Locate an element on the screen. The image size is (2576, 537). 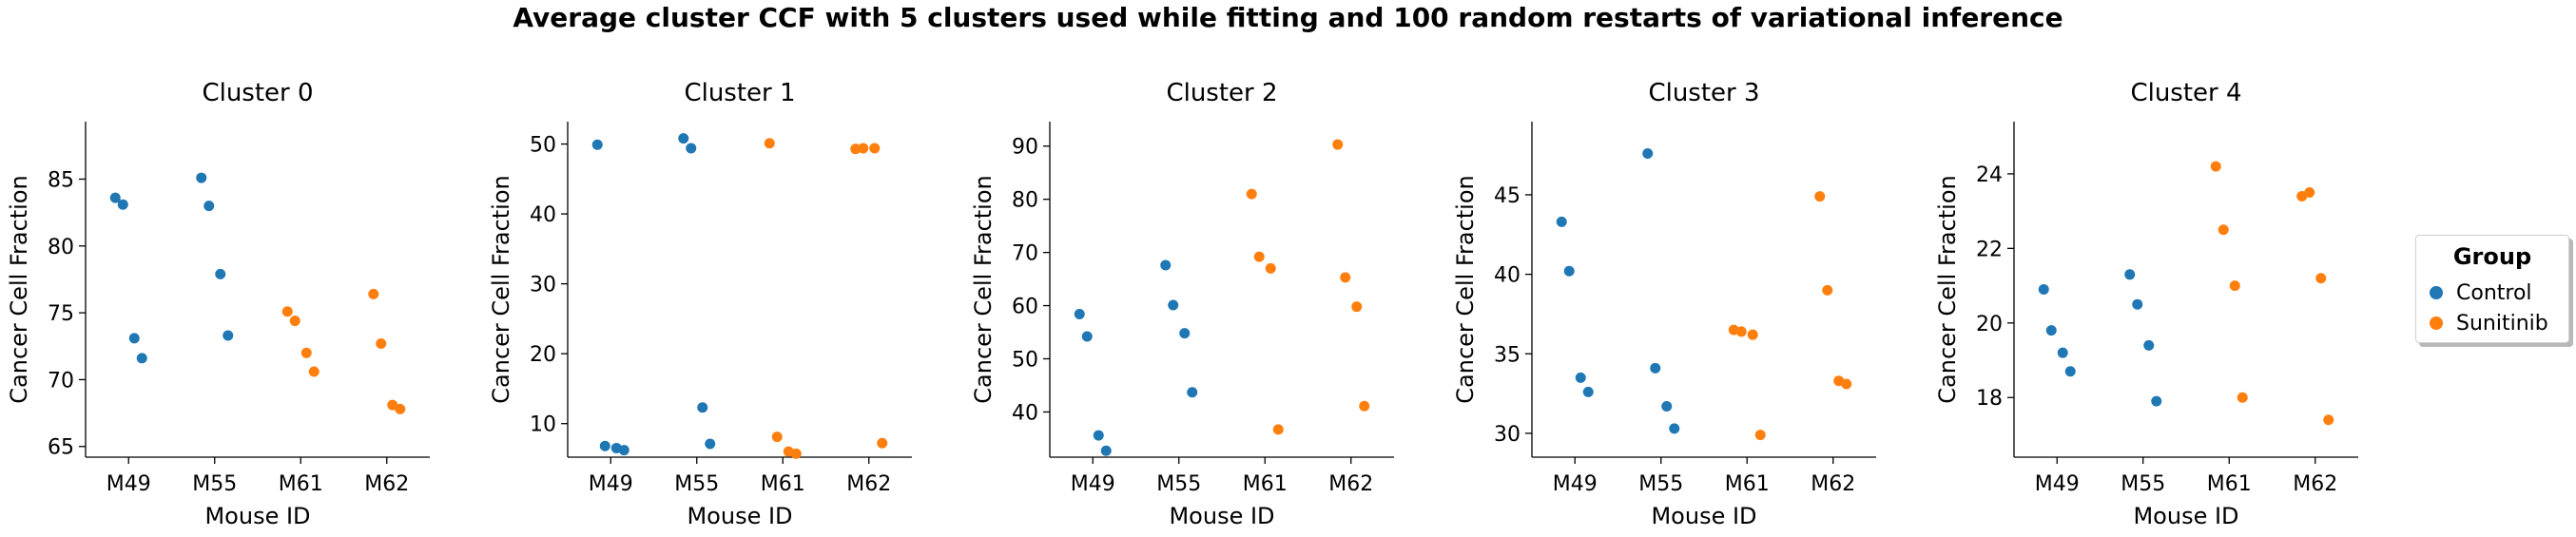
y-tick-label: 90 is located at coordinates (1025, 148).